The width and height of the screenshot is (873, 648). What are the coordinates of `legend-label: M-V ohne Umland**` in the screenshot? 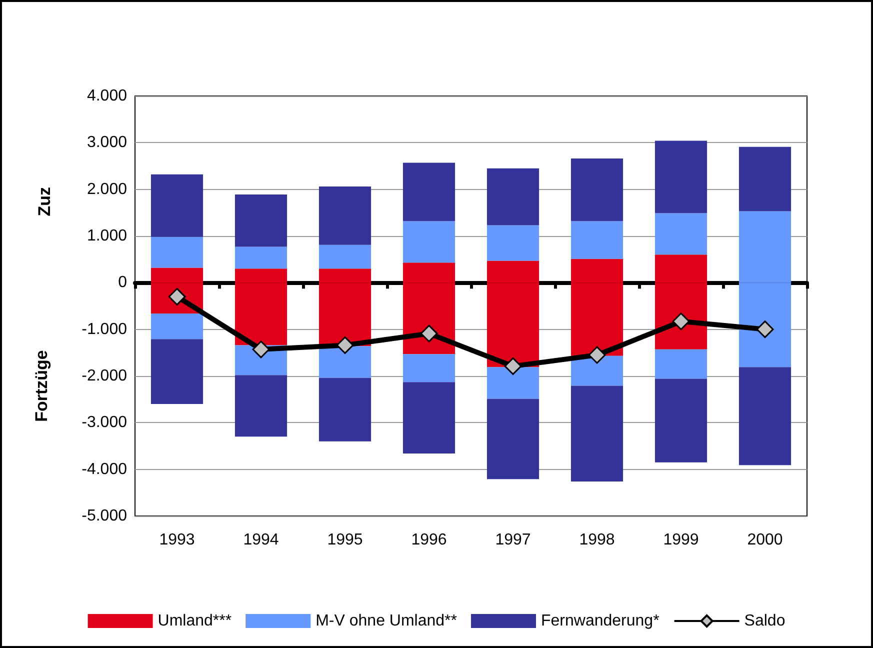 It's located at (387, 621).